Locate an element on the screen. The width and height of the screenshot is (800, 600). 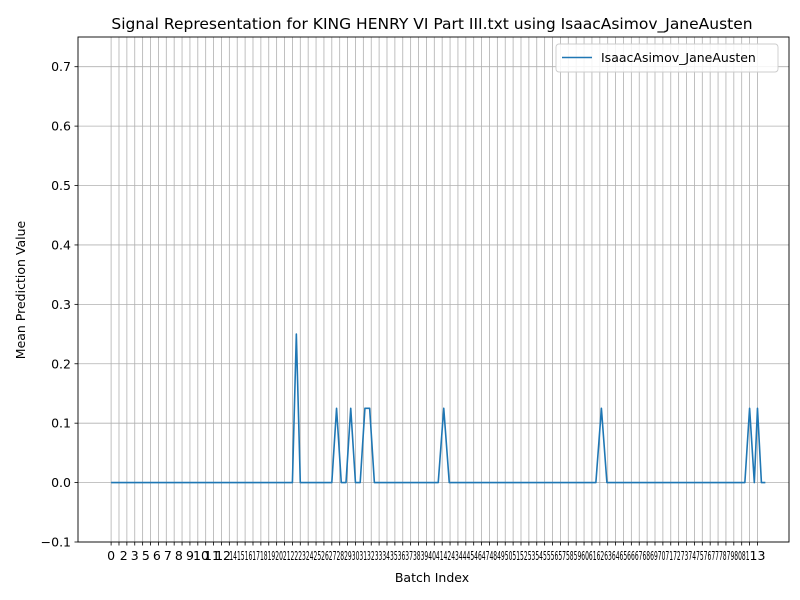
x-tick-label: 7 is located at coordinates (168, 555).